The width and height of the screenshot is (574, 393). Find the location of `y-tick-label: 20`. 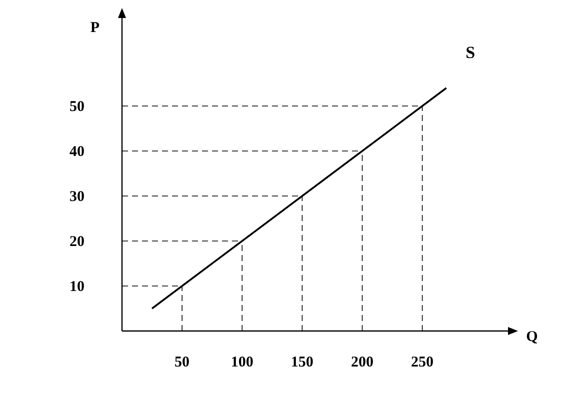

y-tick-label: 20 is located at coordinates (77, 242).